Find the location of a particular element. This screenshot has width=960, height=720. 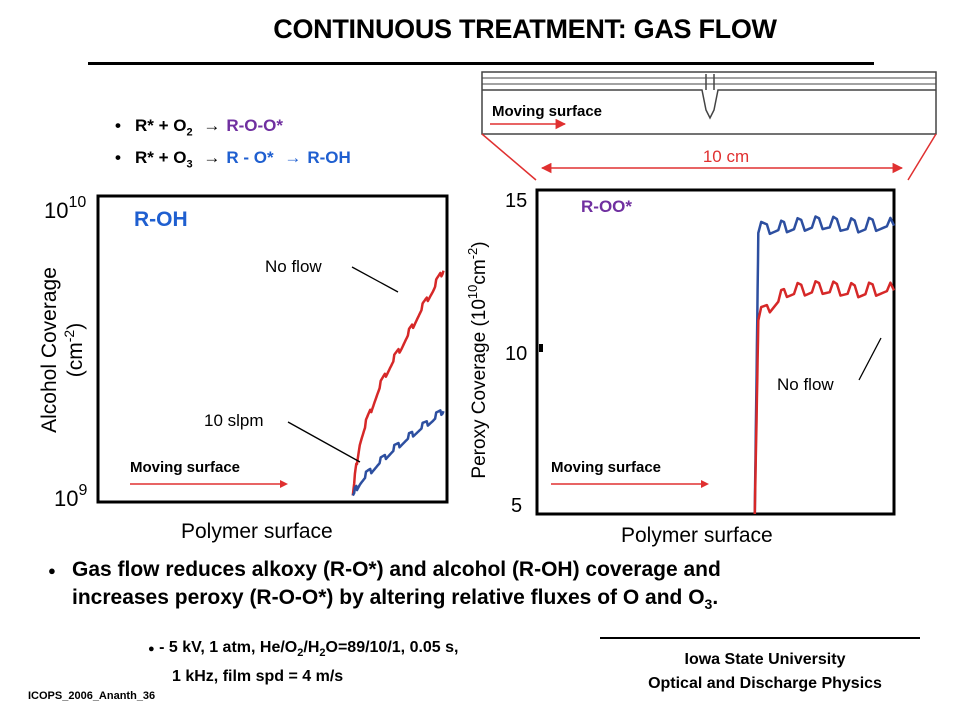

ylabel-close: ) is located at coordinates (75, 326).